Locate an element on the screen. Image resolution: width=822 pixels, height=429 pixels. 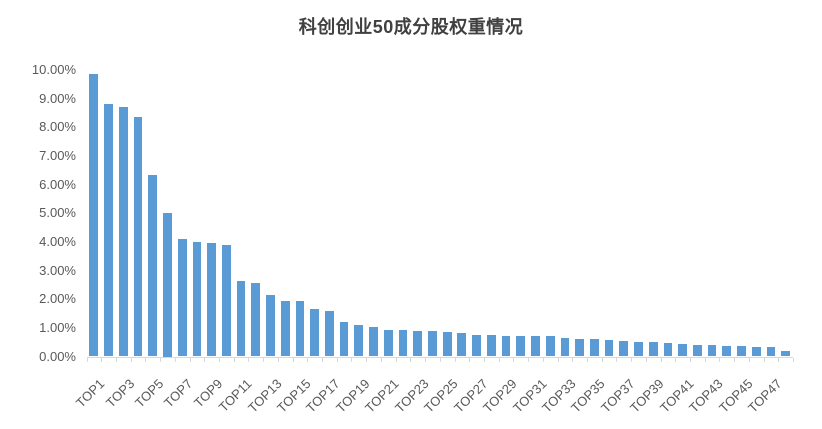
x-tick-label: TOP5 is located at coordinates (149, 393).